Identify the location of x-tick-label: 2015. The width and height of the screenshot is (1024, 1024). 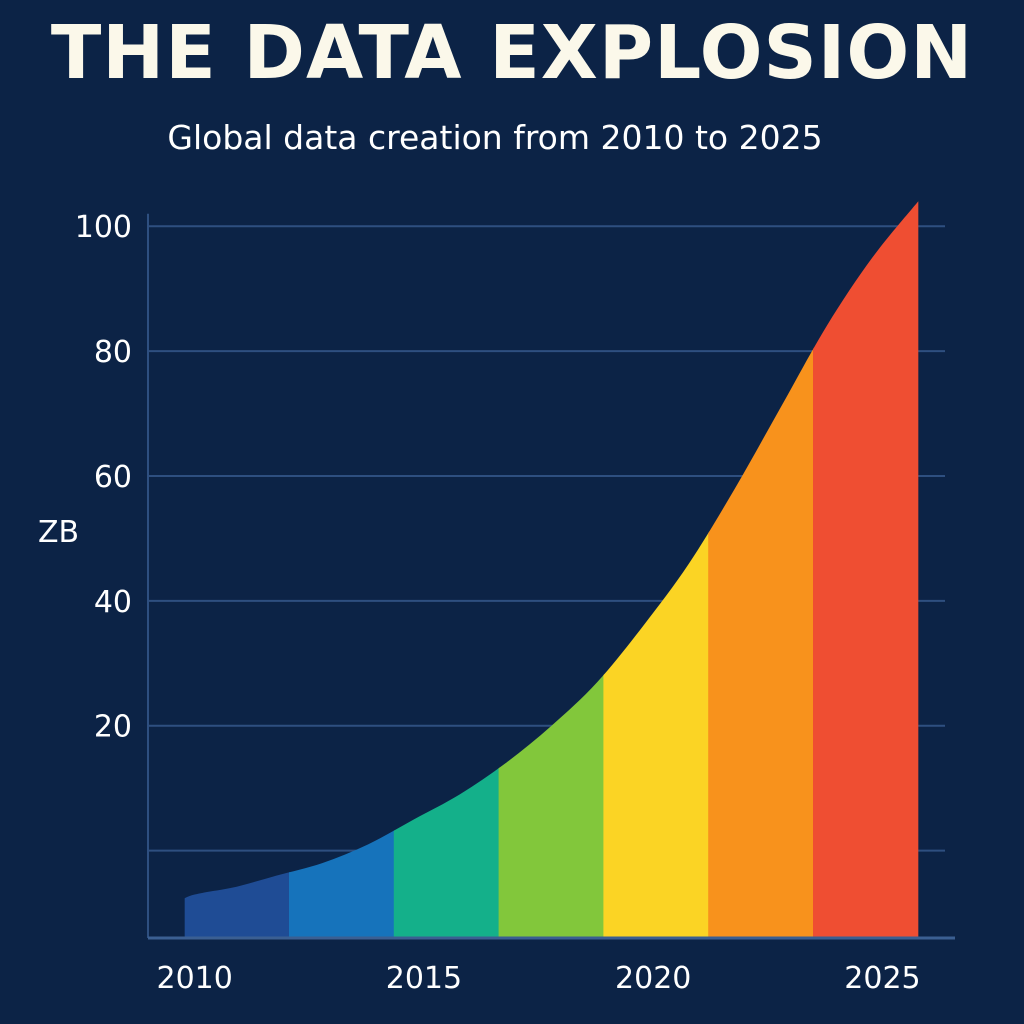
(424, 978).